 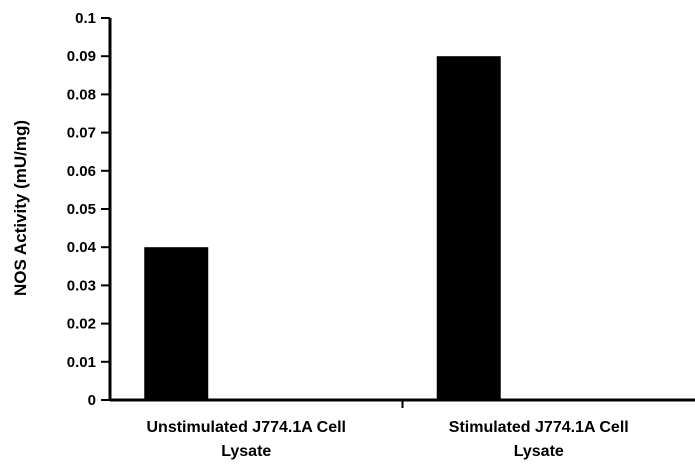 What do you see at coordinates (539, 427) in the screenshot?
I see `x-category-label: Stimulated J774.1A Cell` at bounding box center [539, 427].